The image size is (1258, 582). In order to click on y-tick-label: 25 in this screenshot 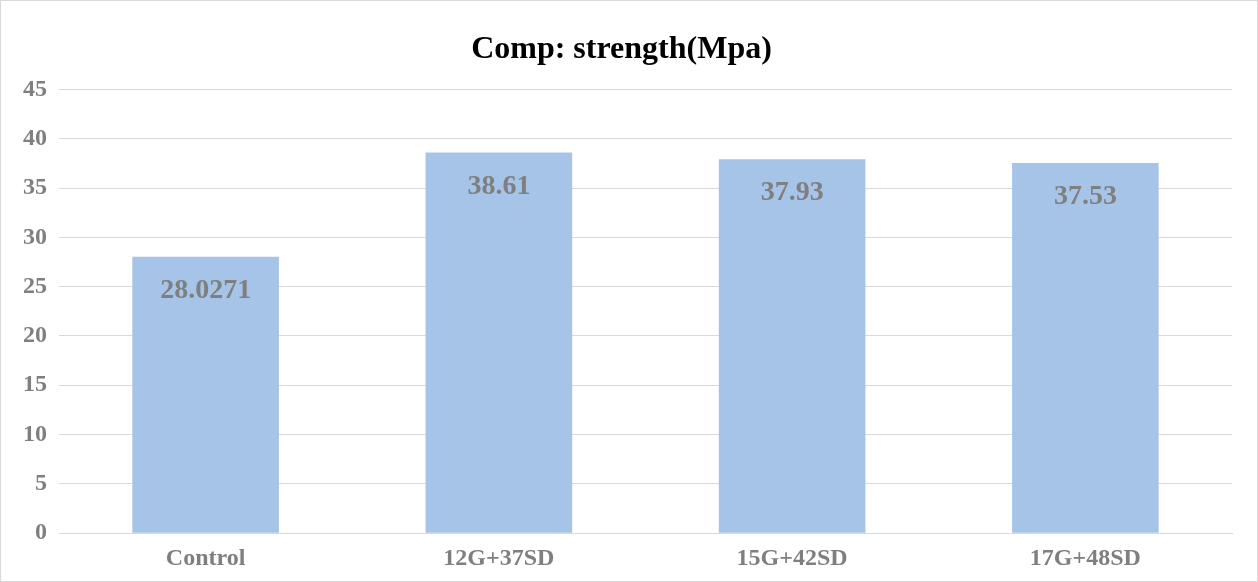, I will do `click(35, 284)`.